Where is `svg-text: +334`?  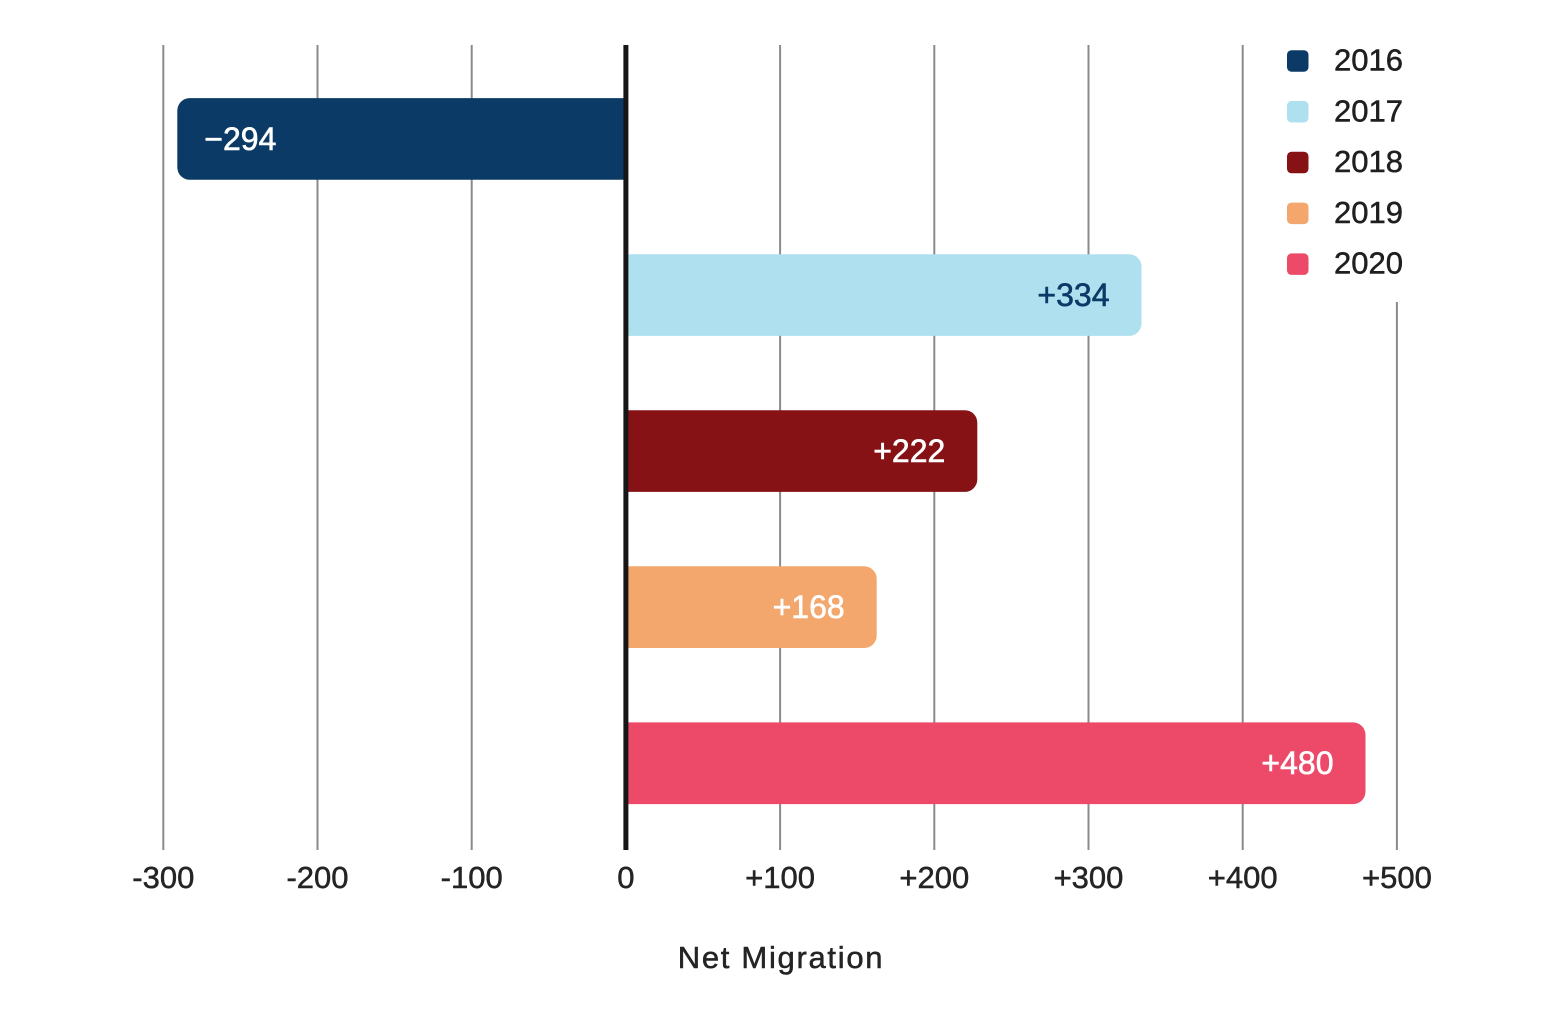
svg-text: +334 is located at coordinates (1073, 295).